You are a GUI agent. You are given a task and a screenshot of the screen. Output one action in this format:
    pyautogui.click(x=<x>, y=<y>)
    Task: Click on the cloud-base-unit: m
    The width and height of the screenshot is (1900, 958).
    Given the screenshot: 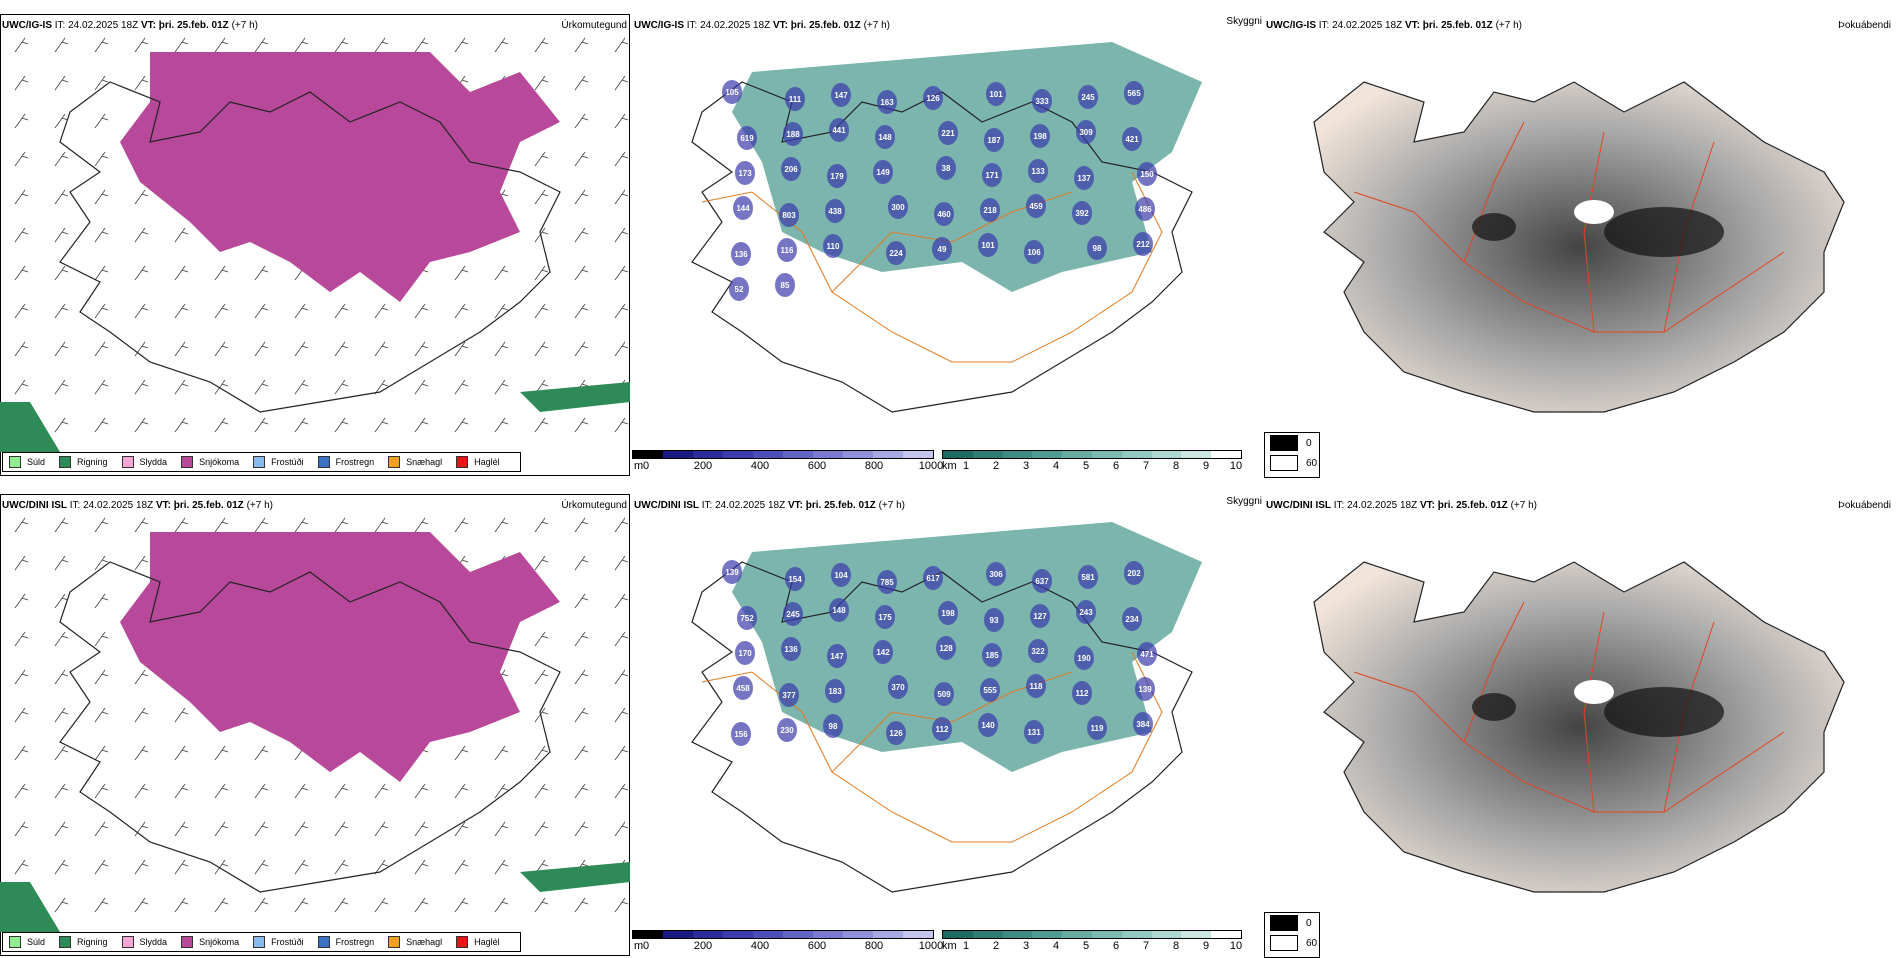 What is the action you would take?
    pyautogui.click(x=639, y=466)
    